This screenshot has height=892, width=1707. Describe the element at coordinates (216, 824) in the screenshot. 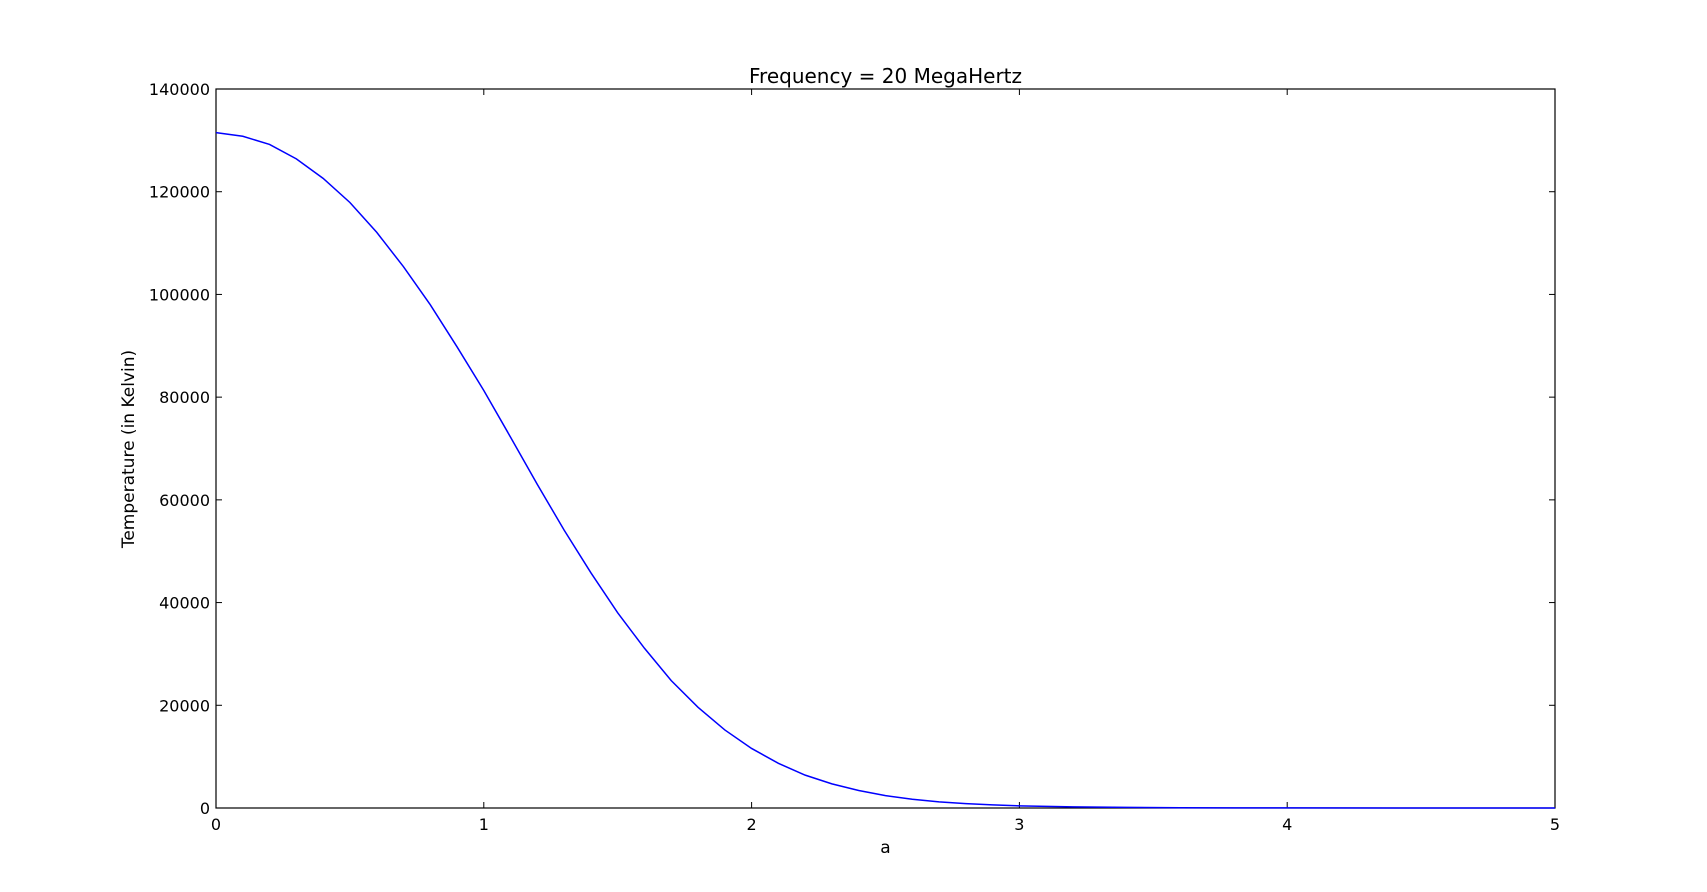

I see `x-tick-label: 0` at that location.